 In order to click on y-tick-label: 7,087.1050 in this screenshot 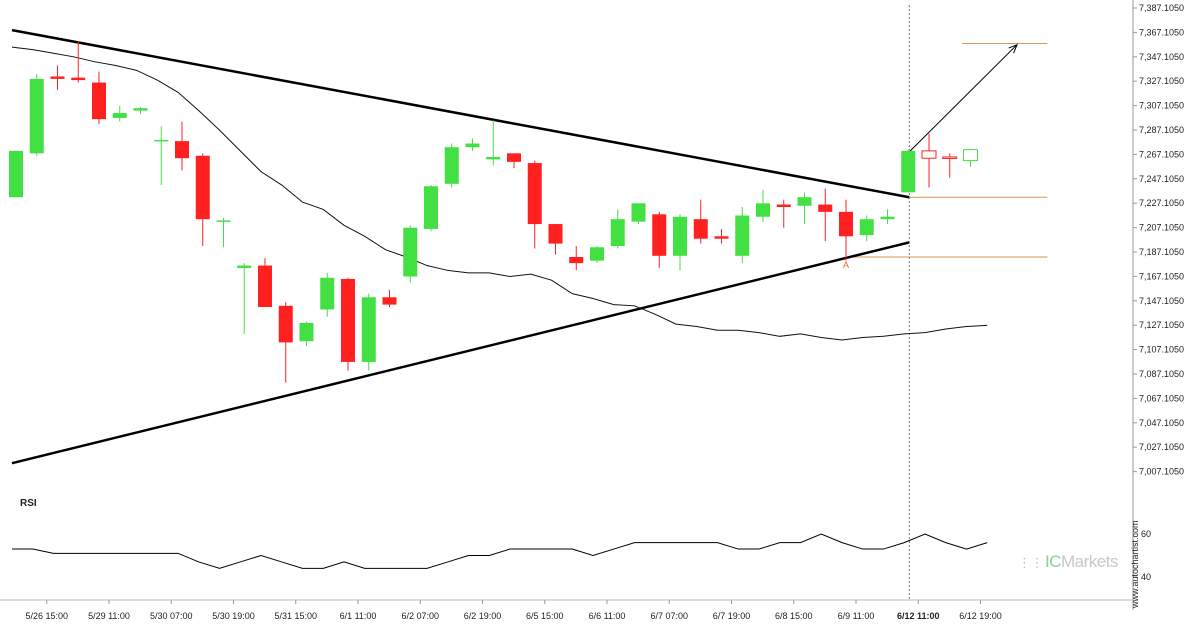, I will do `click(1161, 374)`.